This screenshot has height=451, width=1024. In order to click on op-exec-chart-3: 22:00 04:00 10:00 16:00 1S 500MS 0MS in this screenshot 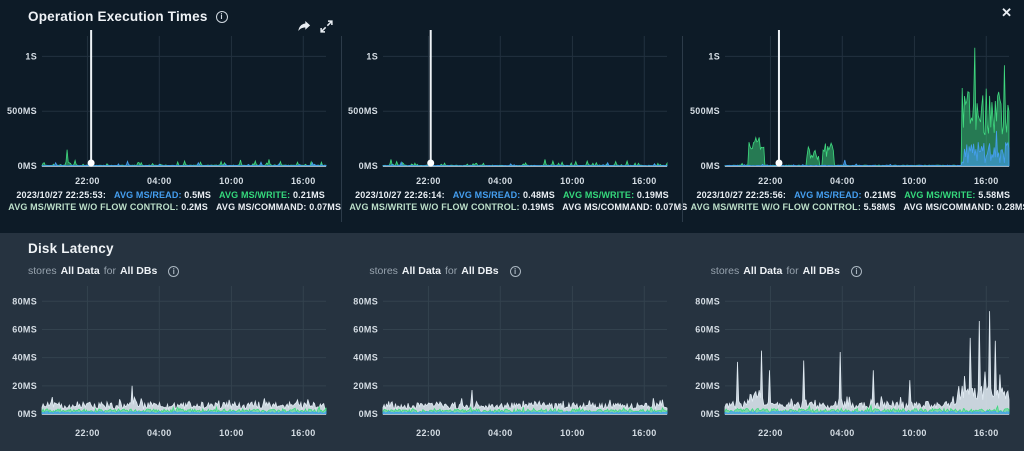, I will do `click(853, 109)`.